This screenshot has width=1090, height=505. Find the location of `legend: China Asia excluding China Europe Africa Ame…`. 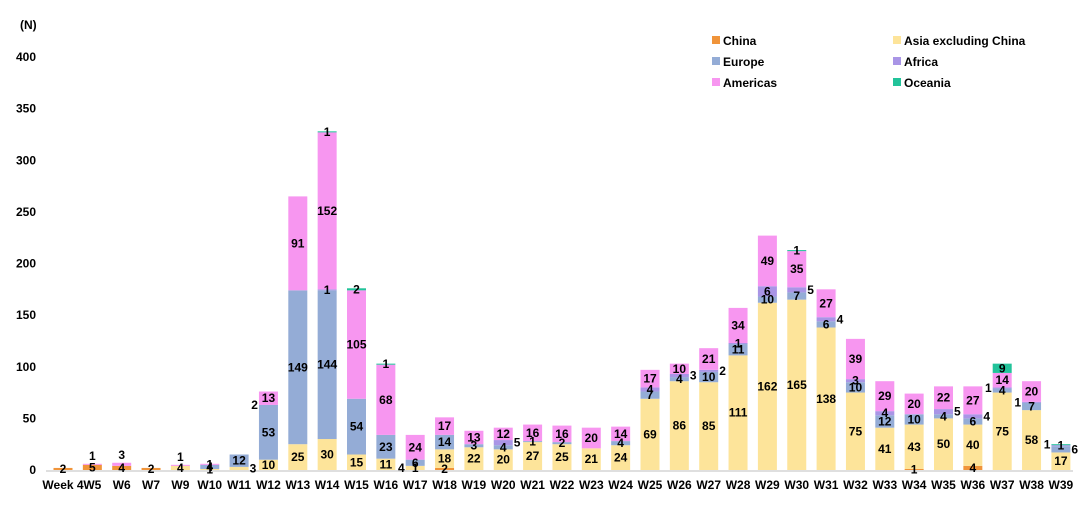

legend: China Asia excluding China Europe Africa Ame… is located at coordinates (869, 62).